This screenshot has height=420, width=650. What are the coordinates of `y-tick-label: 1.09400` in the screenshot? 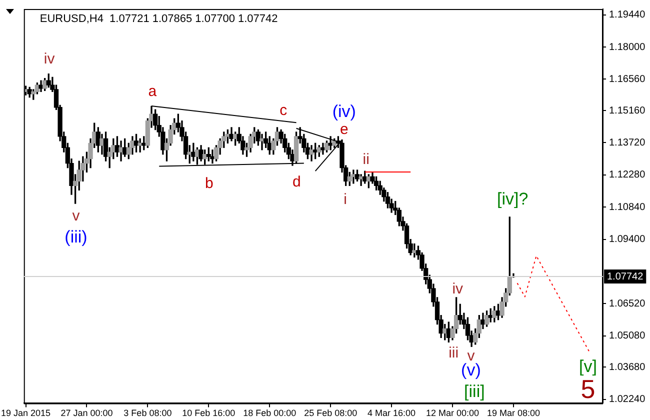 It's located at (627, 240).